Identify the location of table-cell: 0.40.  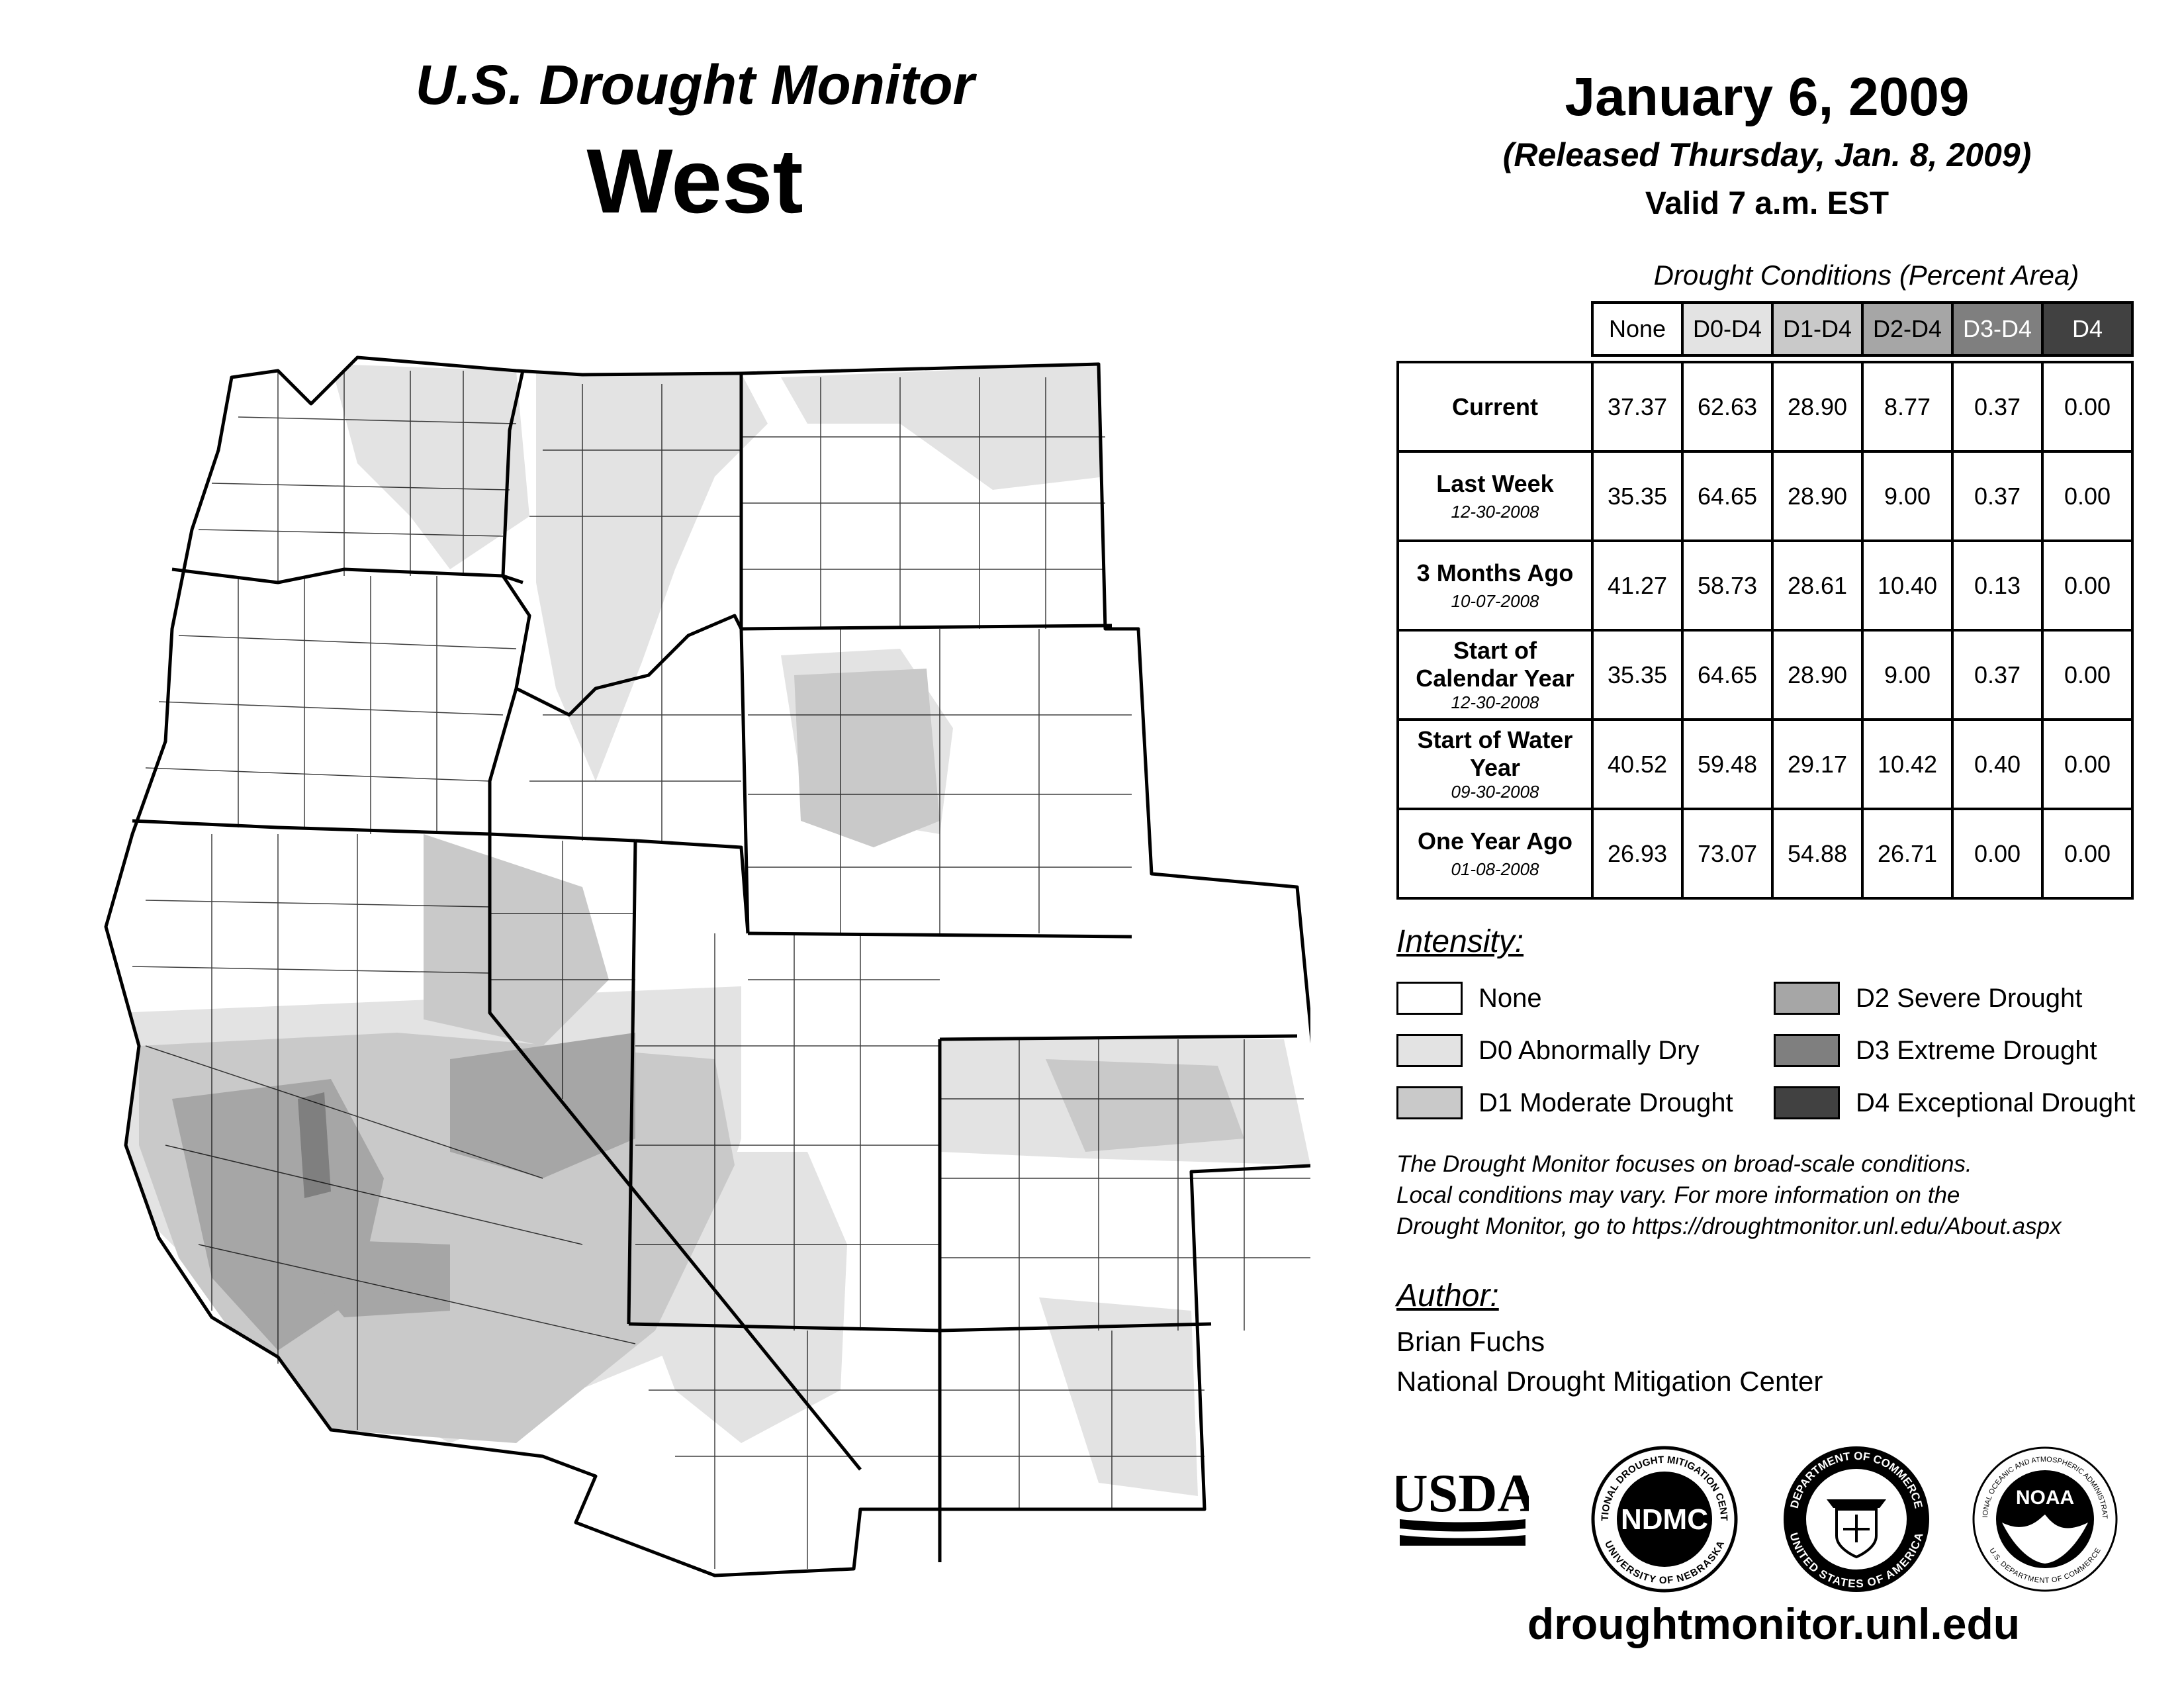
(1997, 764).